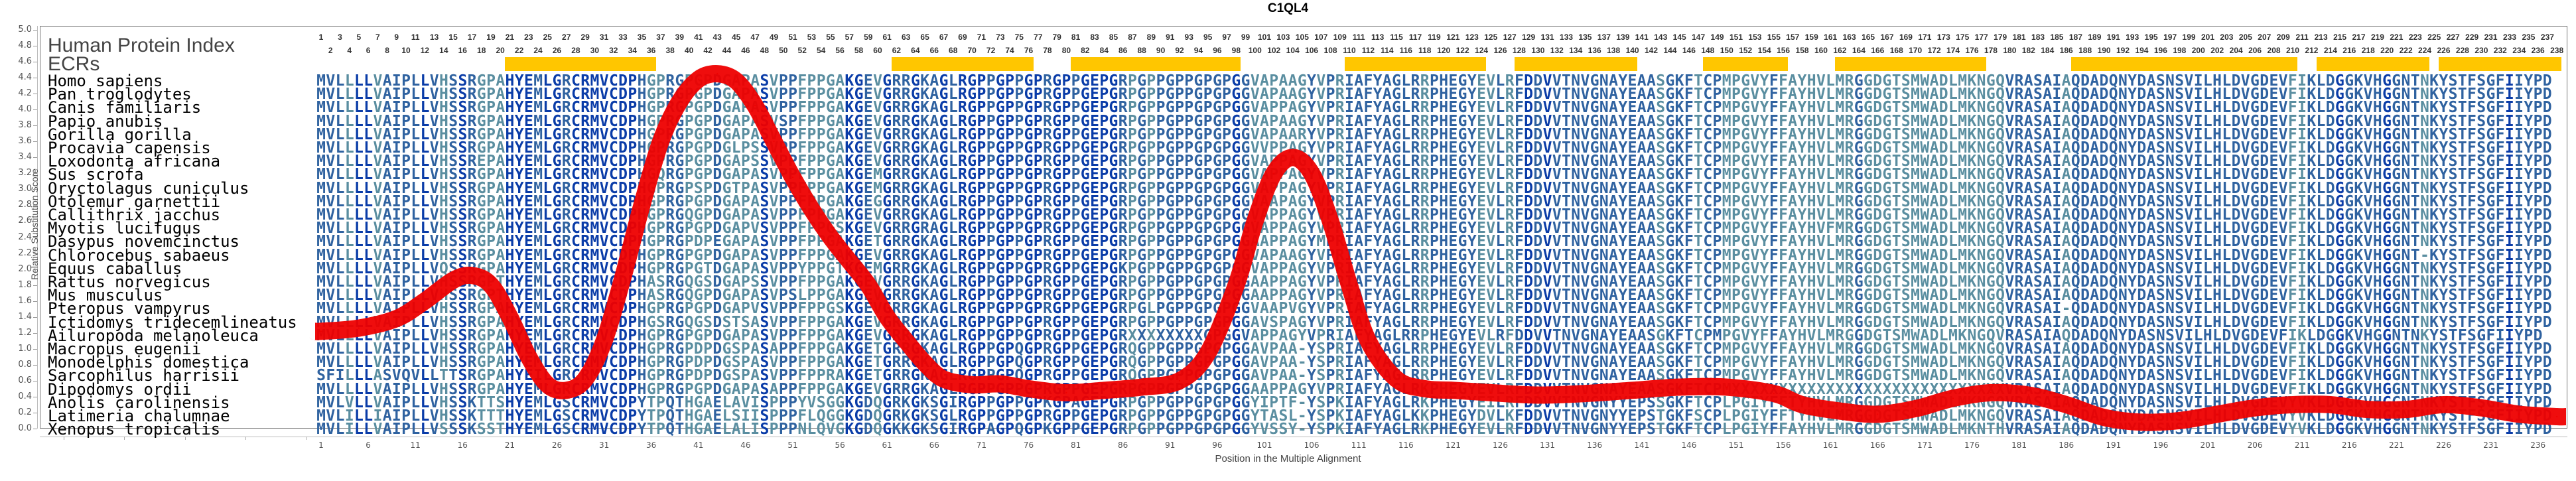 The image size is (2576, 481). I want to click on x-tick-label: 21, so click(509, 446).